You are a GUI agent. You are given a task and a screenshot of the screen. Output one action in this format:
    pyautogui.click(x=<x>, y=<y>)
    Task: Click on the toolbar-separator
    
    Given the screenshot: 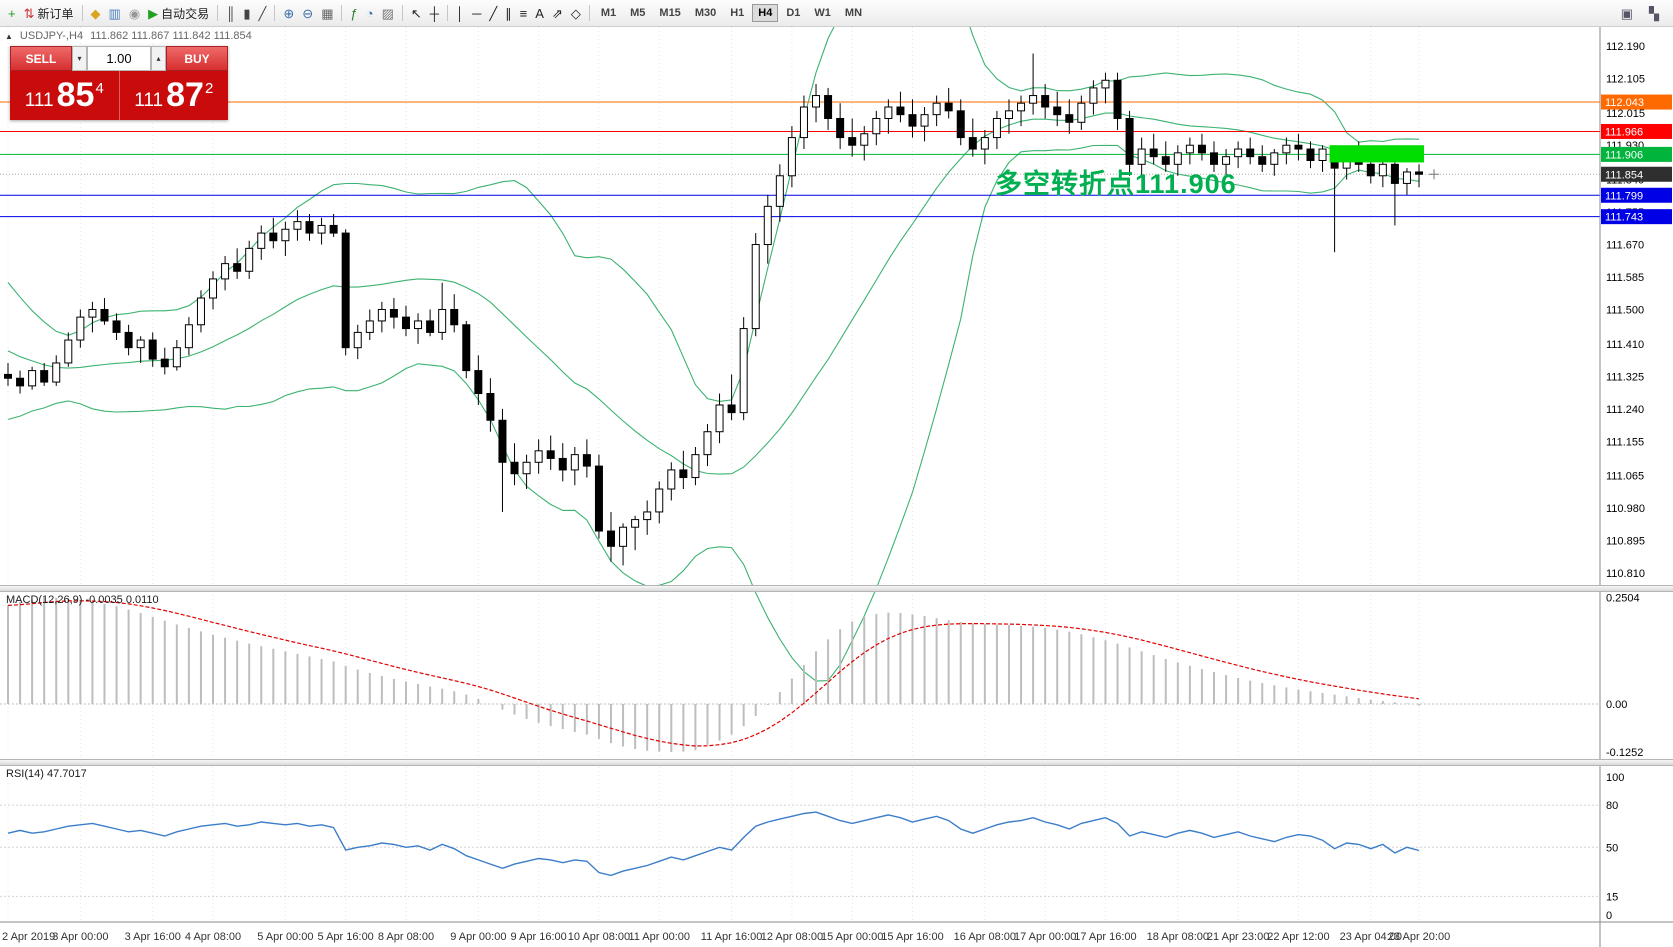 What is the action you would take?
    pyautogui.click(x=402, y=13)
    